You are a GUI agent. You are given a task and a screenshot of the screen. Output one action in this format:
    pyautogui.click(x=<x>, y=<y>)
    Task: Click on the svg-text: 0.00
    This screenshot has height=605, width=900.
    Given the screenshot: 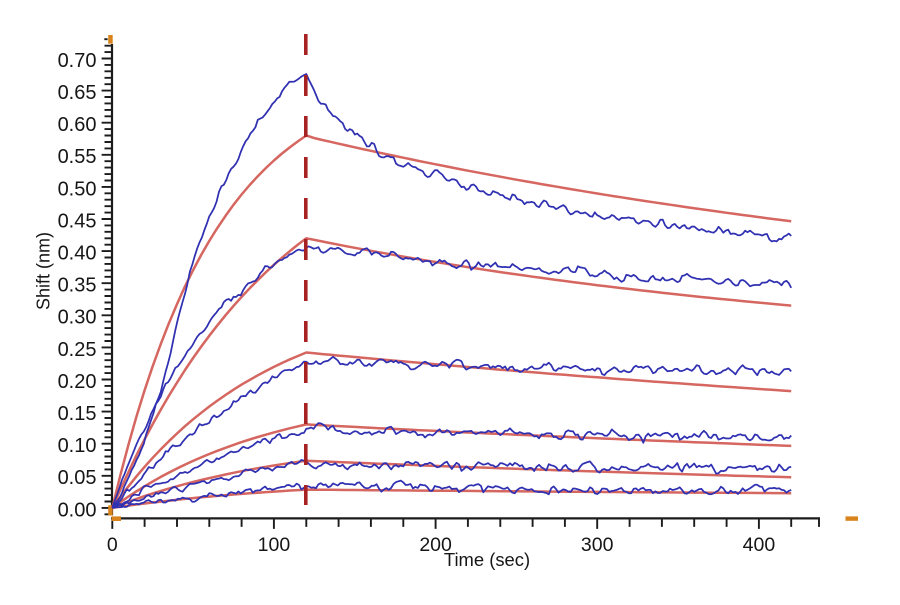 What is the action you would take?
    pyautogui.click(x=77, y=510)
    